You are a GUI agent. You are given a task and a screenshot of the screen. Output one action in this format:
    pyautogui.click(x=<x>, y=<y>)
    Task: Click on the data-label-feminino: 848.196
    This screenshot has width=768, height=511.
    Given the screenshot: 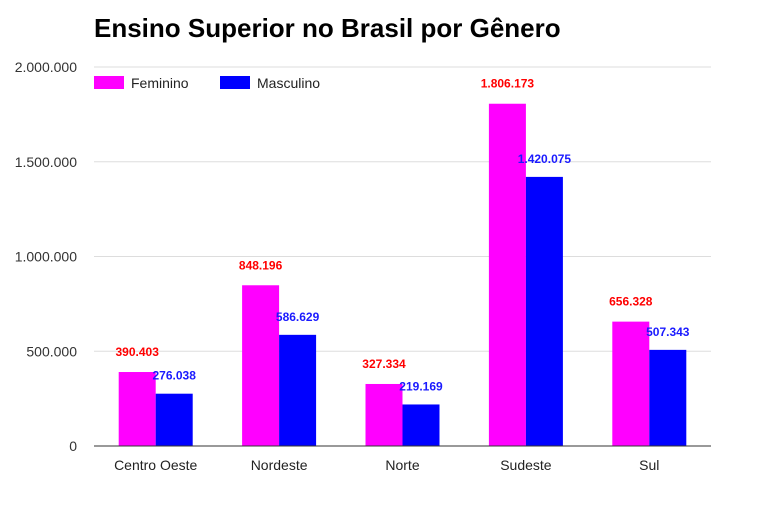 What is the action you would take?
    pyautogui.click(x=261, y=265)
    